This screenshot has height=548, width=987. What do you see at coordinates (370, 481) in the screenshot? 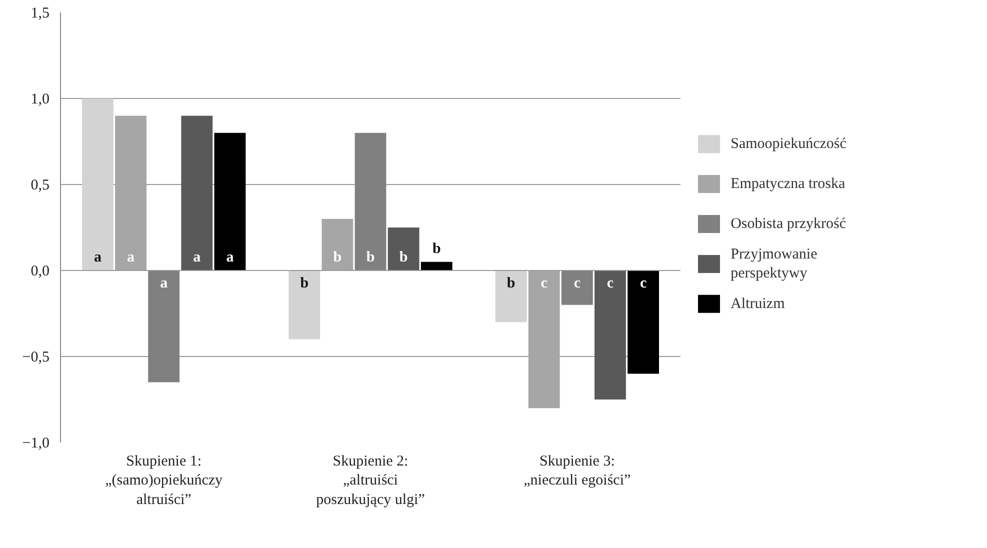
I see `x-tick-label: Skupienie 2: „altruiści poszukujący ulgi”` at bounding box center [370, 481].